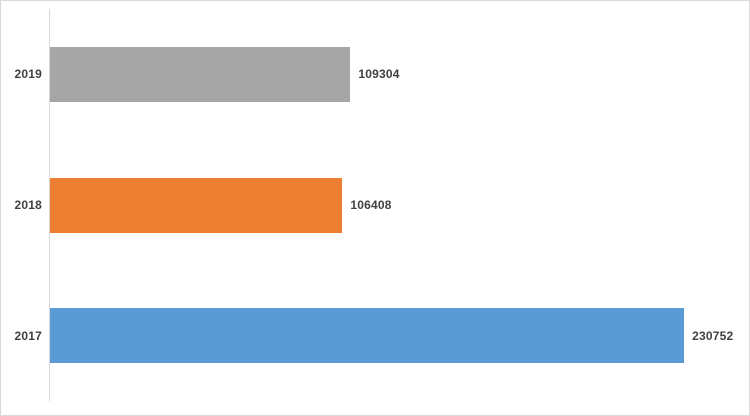  Describe the element at coordinates (28, 74) in the screenshot. I see `category-label-2019: 2019` at that location.